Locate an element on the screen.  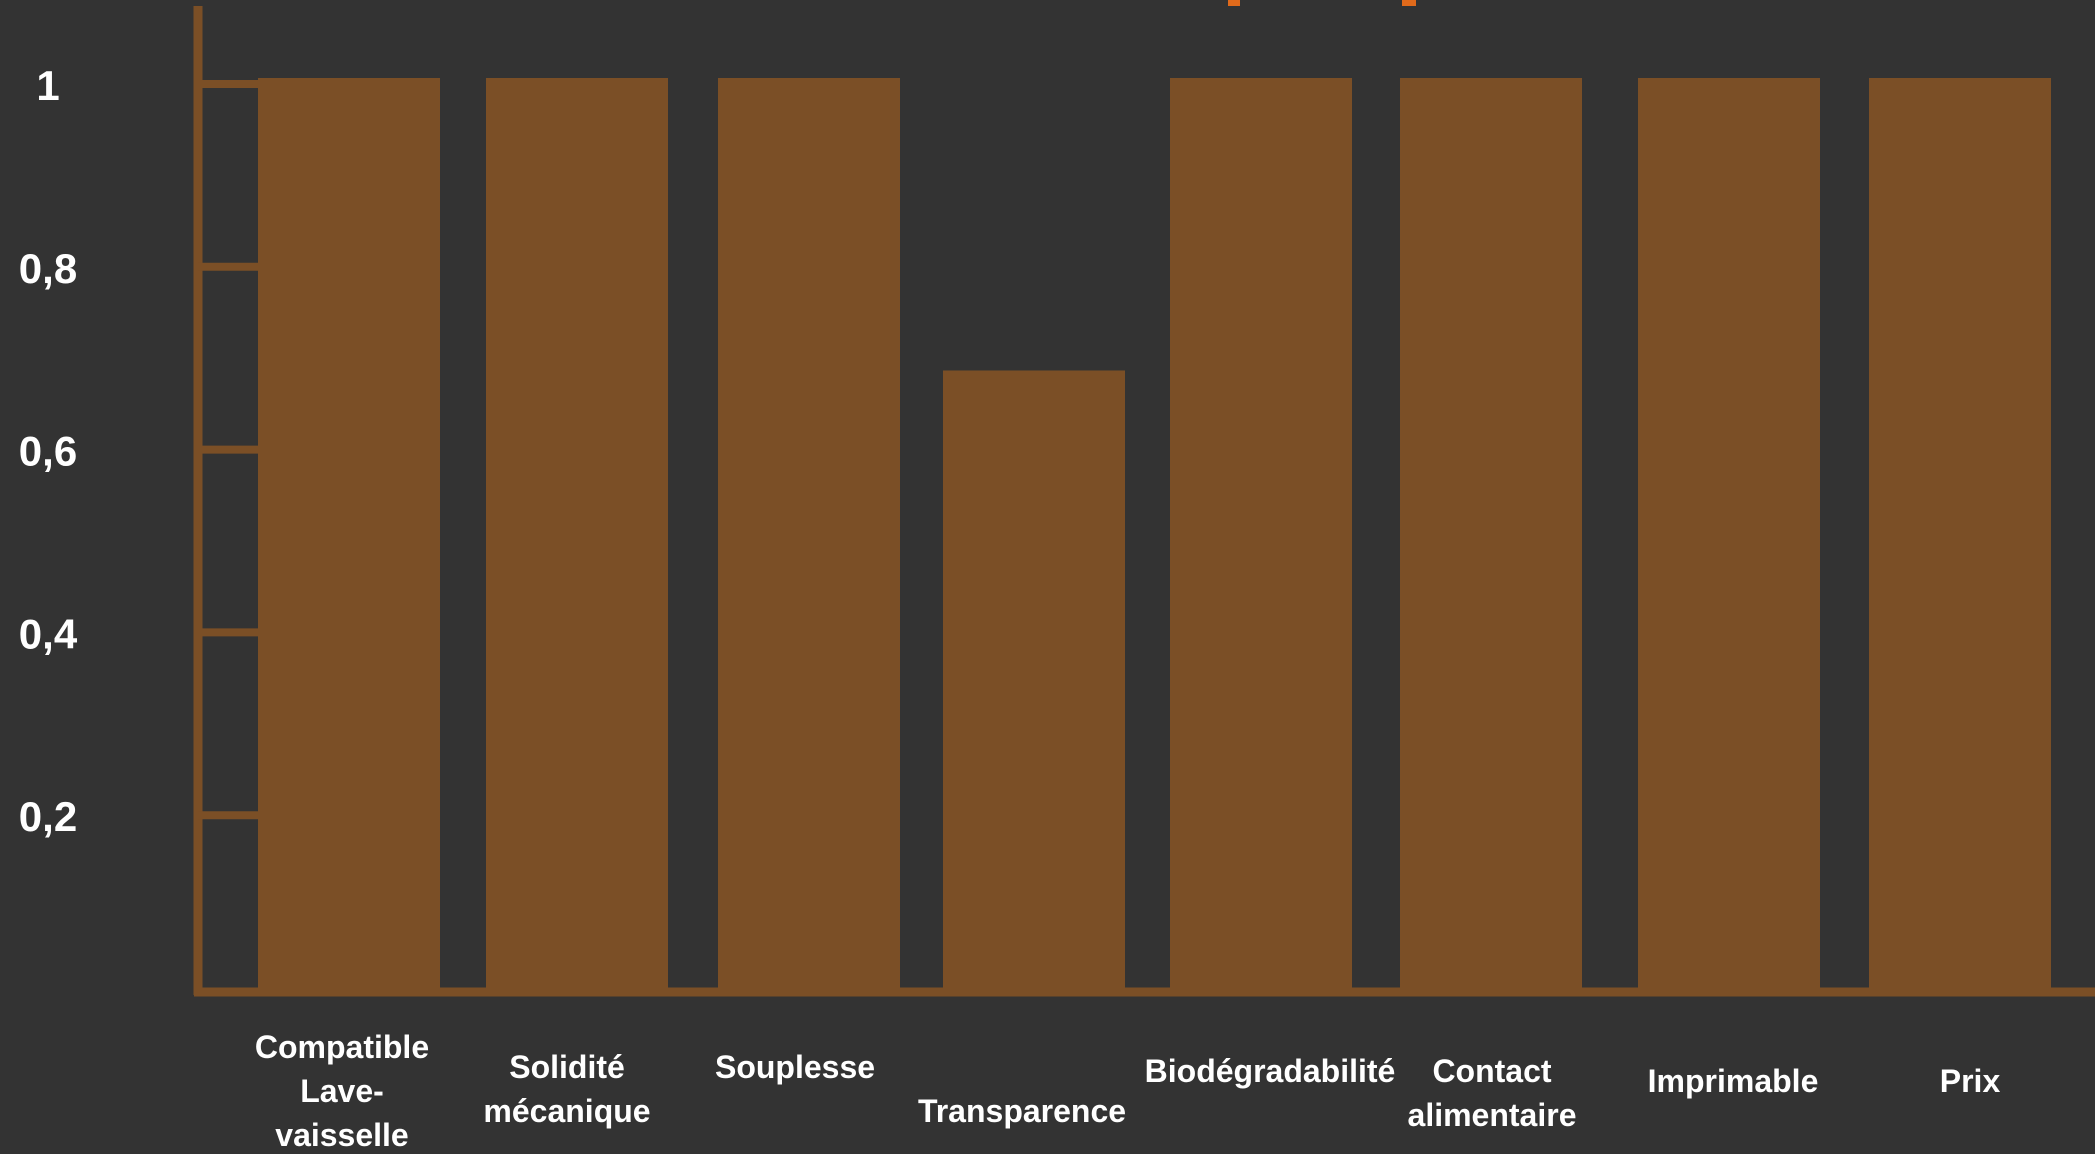
x-tick-label-line: Biodégradabilité is located at coordinates (1270, 1071).